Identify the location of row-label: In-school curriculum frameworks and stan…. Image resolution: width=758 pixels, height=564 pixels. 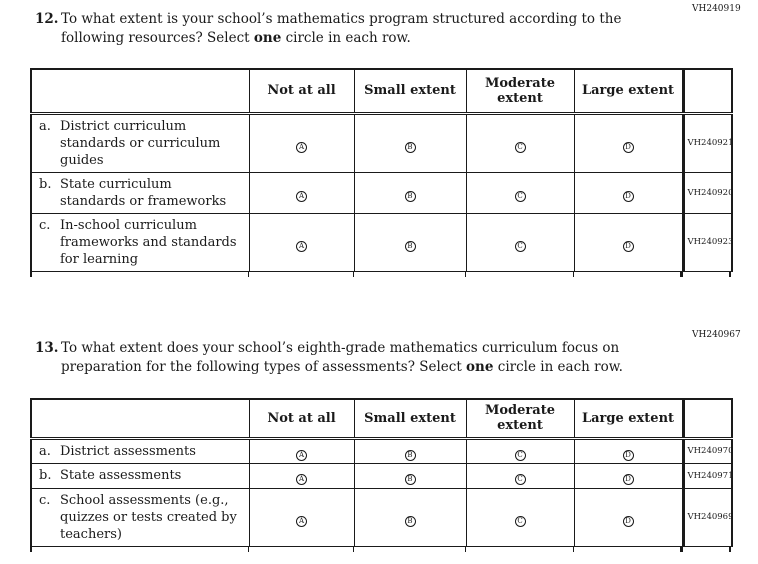
(148, 242).